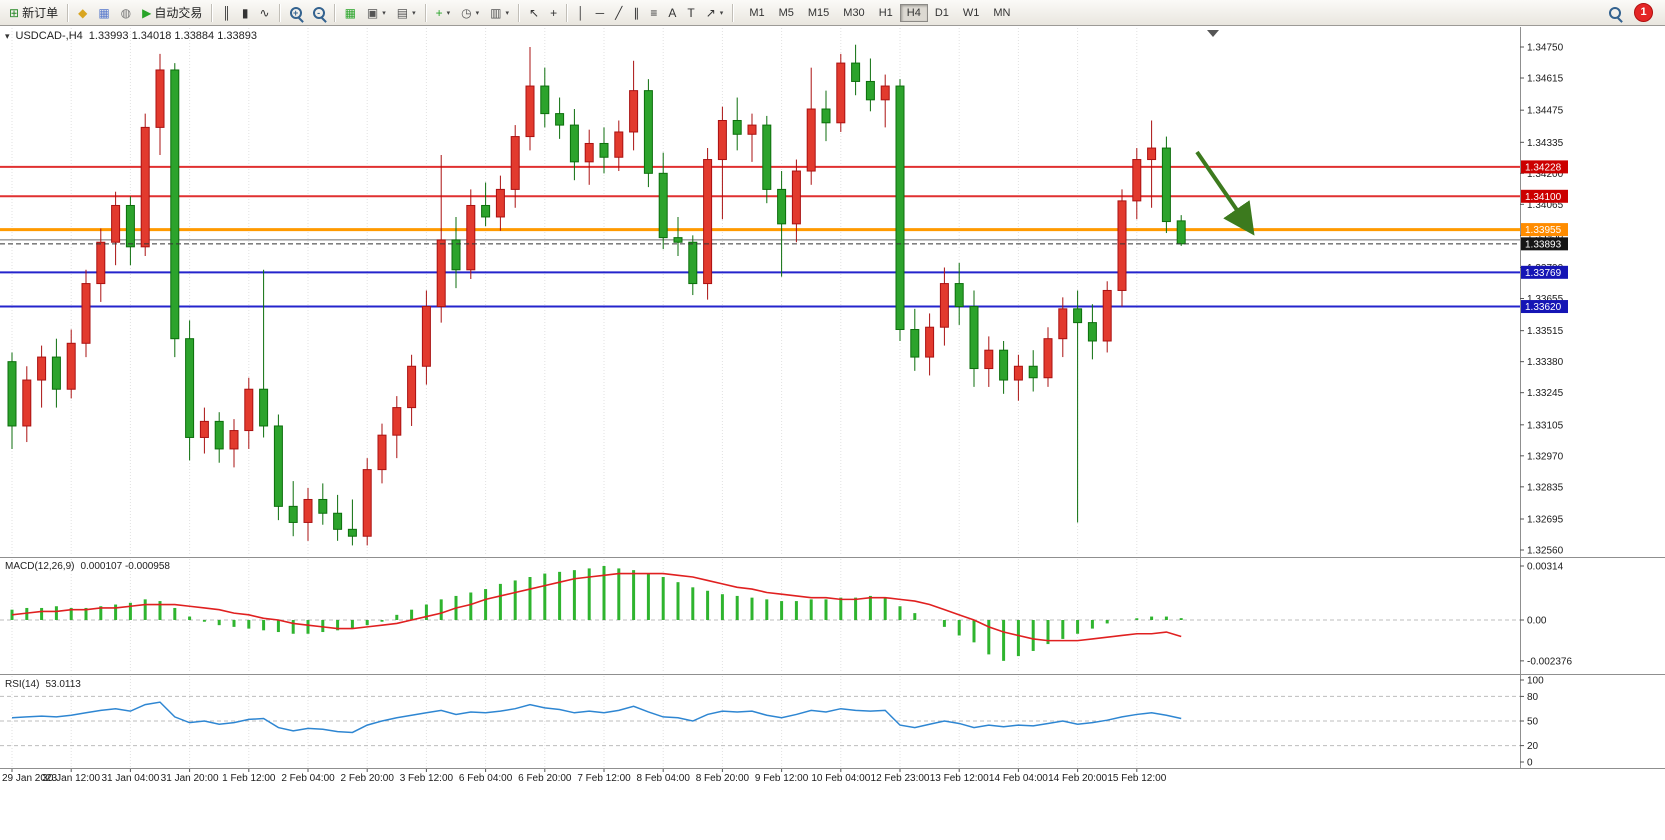 The image size is (1665, 840). I want to click on terminal-icon-glyph: ◍, so click(126, 12).